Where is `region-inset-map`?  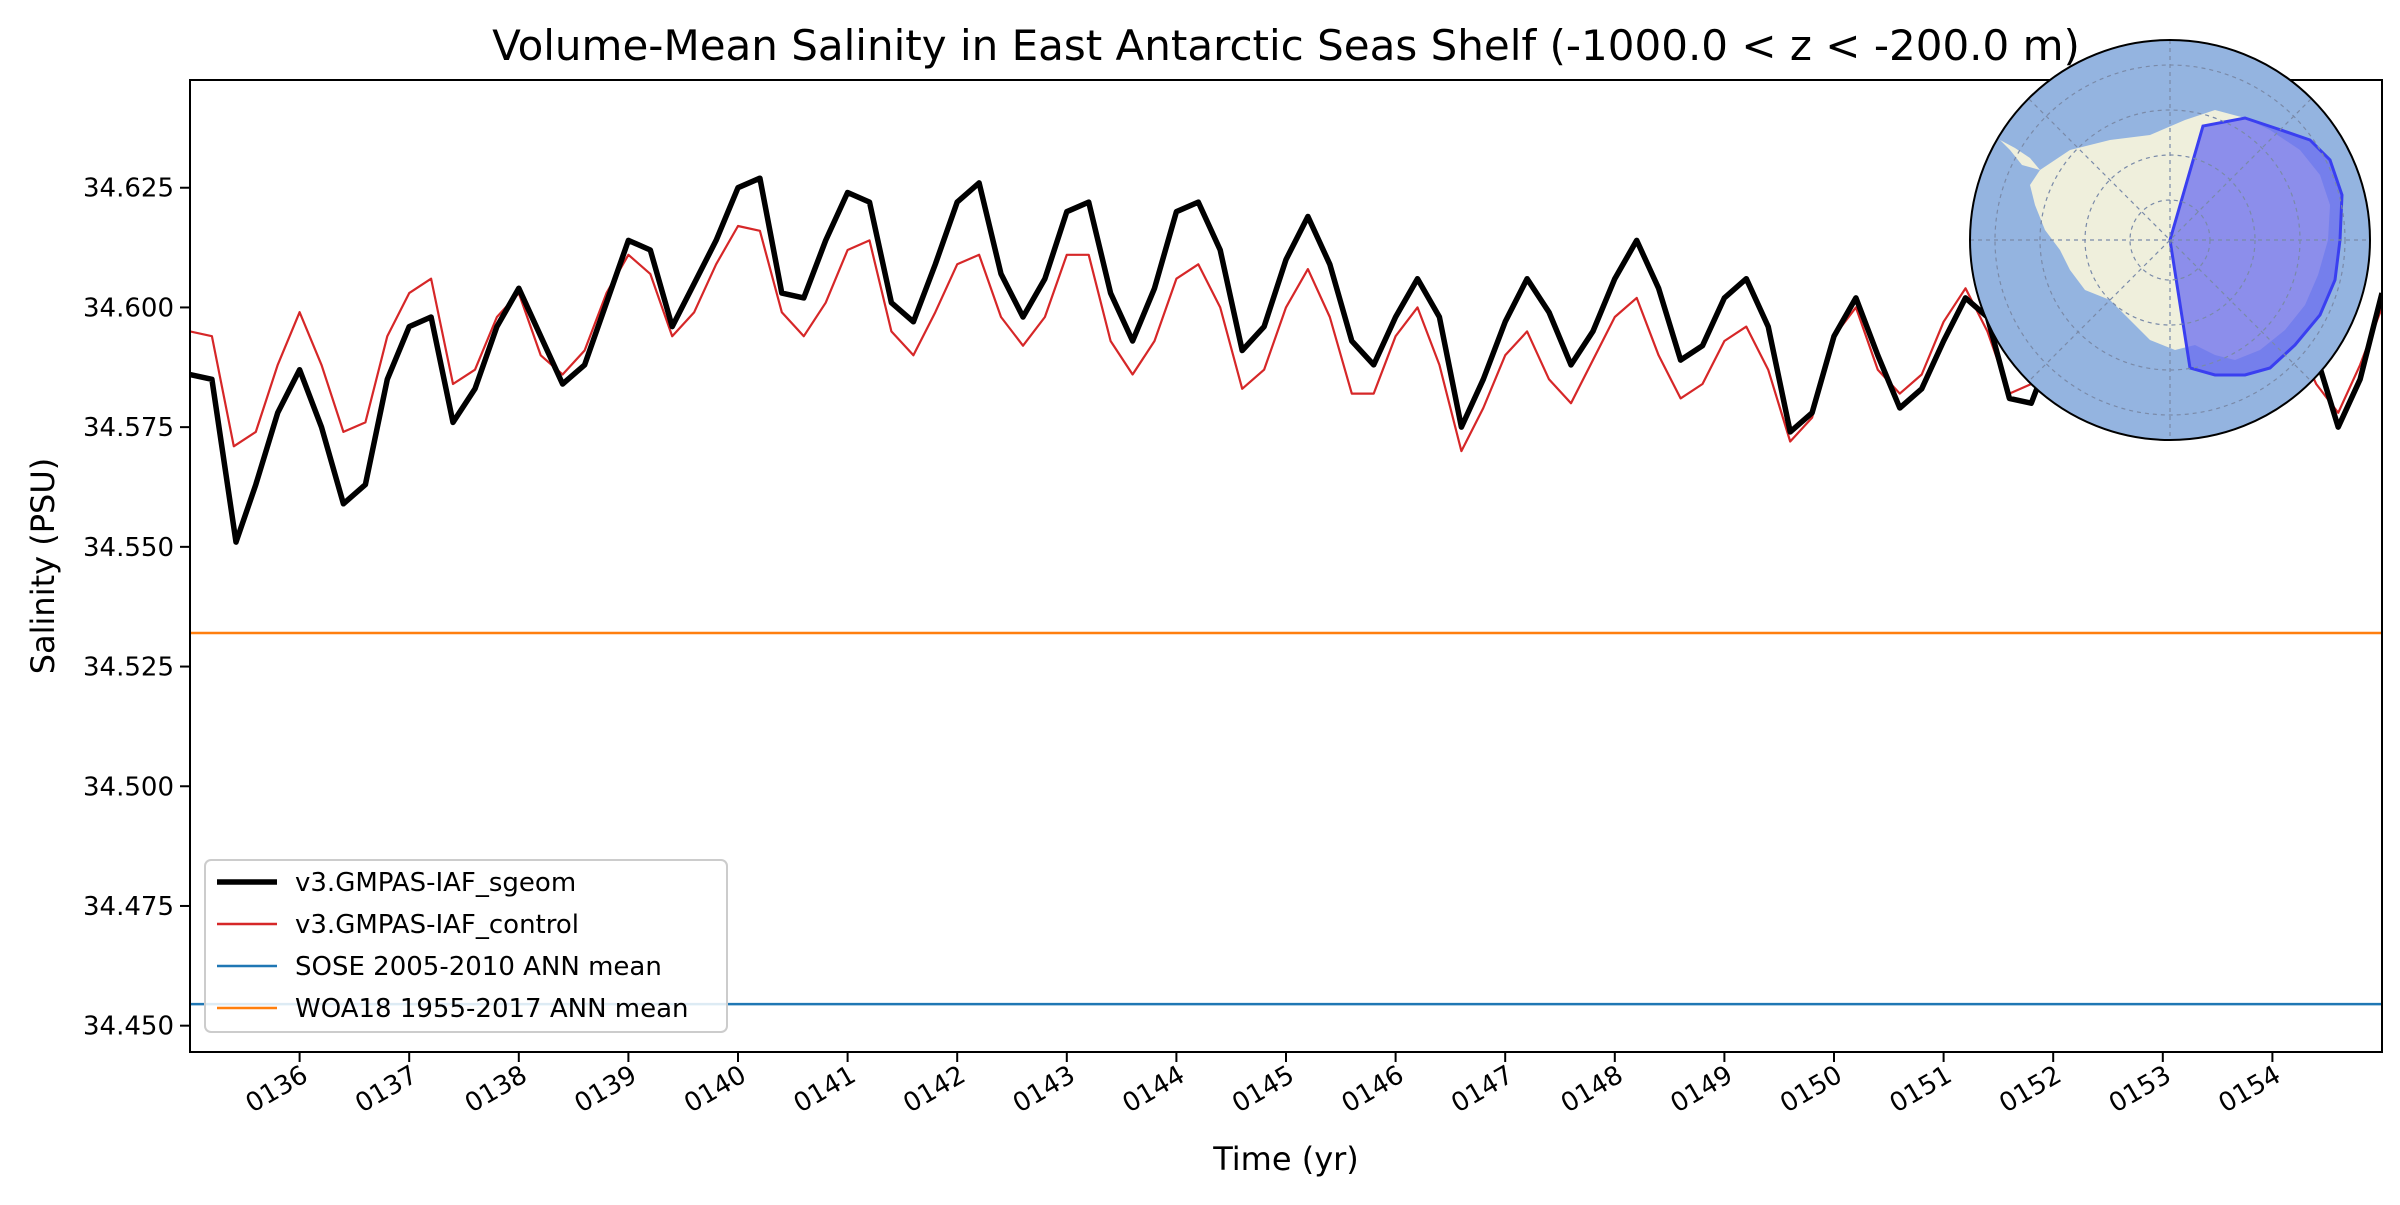
region-inset-map is located at coordinates (2170, 240).